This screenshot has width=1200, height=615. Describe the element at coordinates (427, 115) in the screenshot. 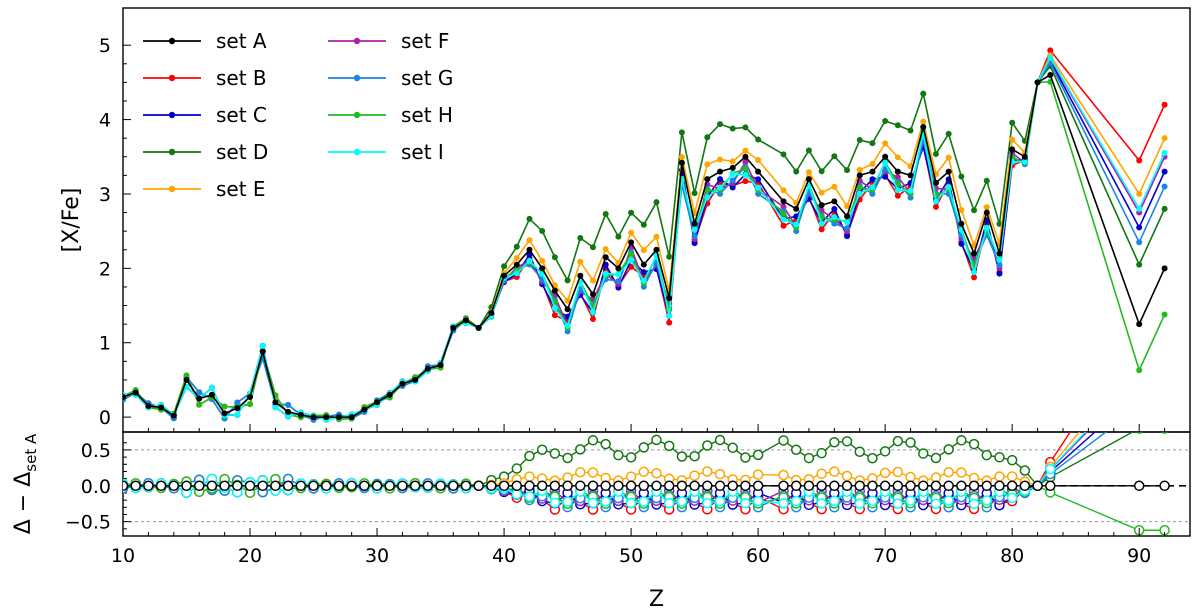

I see `legend-label: set H` at that location.